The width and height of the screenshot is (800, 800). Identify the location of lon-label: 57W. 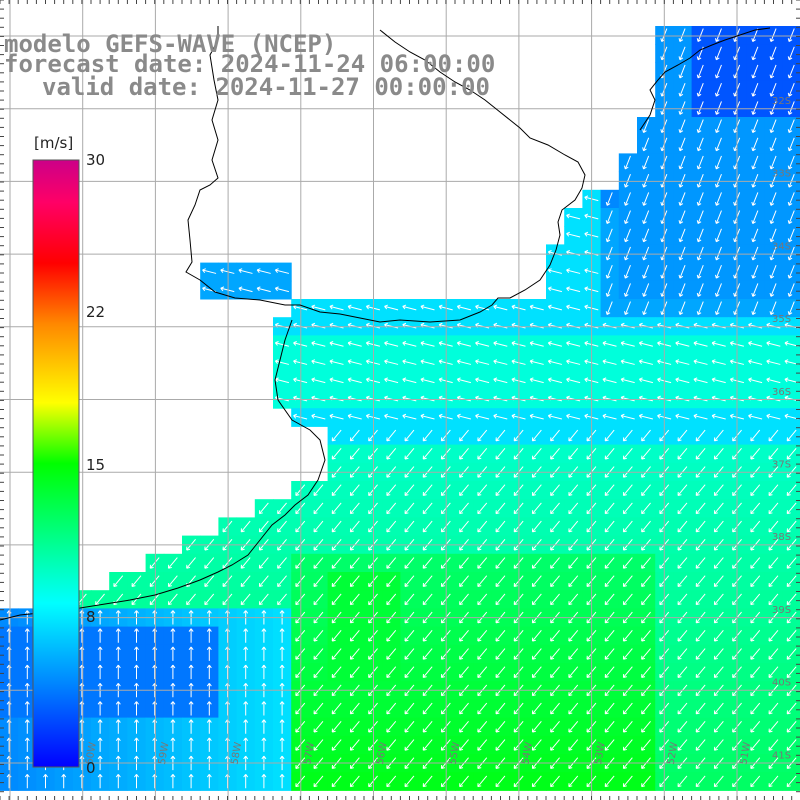
(309, 753).